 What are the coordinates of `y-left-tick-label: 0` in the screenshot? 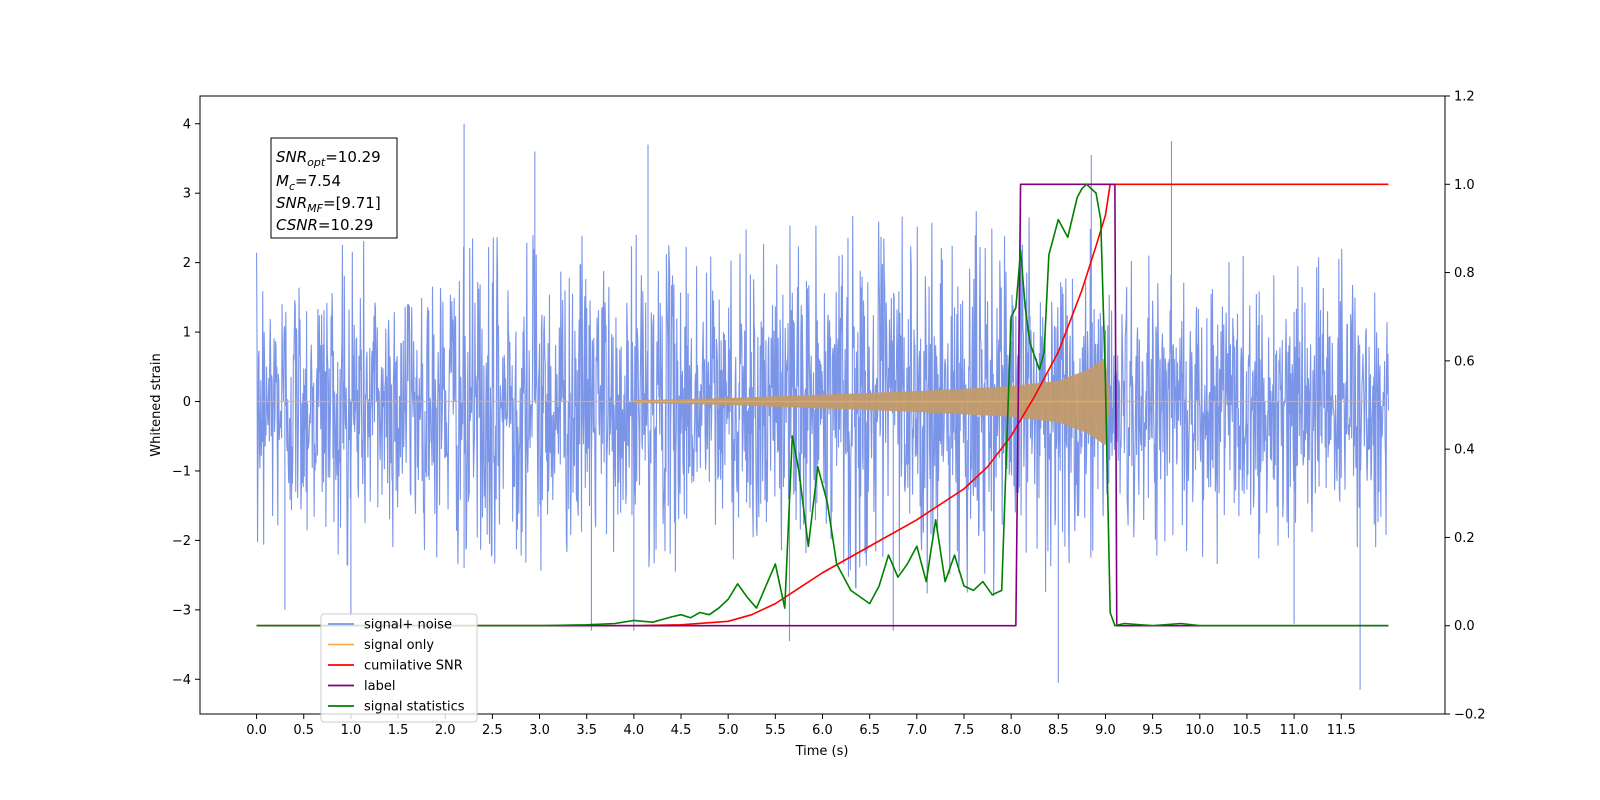 It's located at (187, 402).